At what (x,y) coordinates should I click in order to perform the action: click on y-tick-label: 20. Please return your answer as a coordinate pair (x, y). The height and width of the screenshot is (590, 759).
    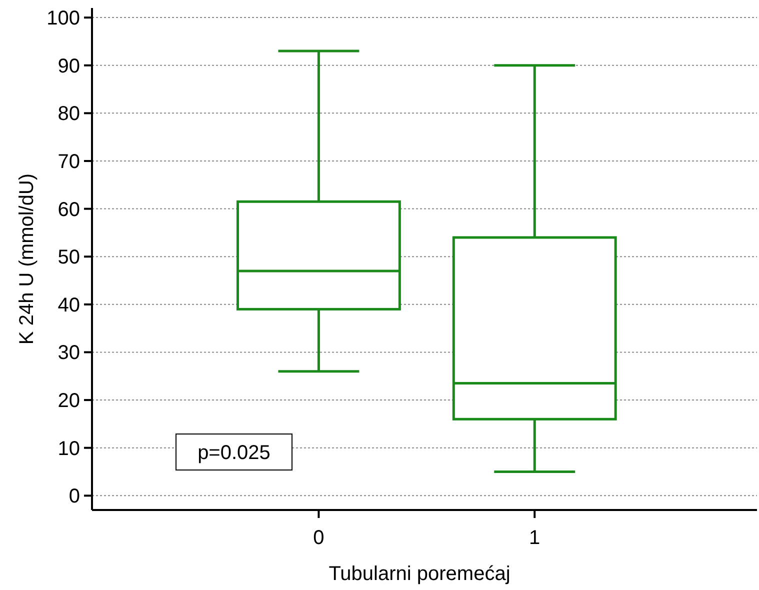
    Looking at the image, I should click on (69, 401).